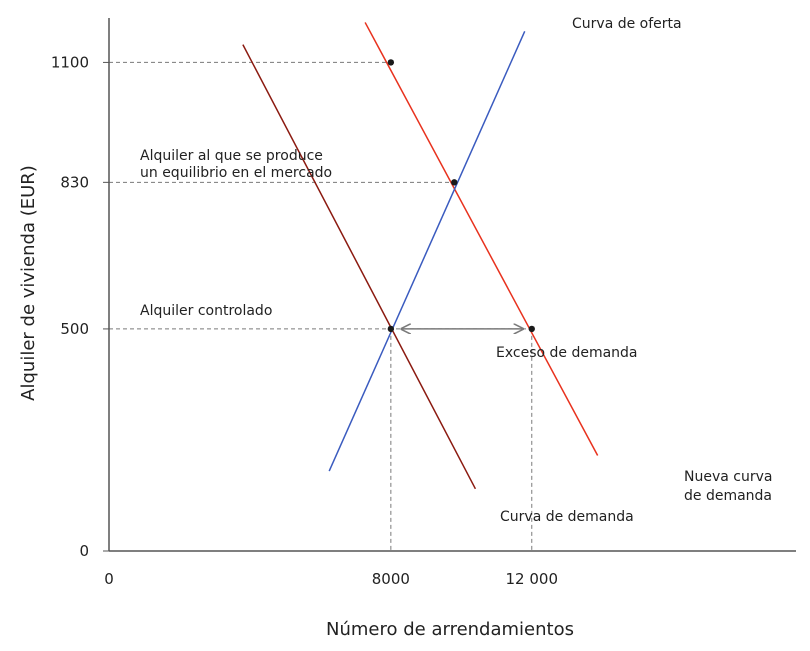  Describe the element at coordinates (74, 329) in the screenshot. I see `y-tick-label: 500` at that location.